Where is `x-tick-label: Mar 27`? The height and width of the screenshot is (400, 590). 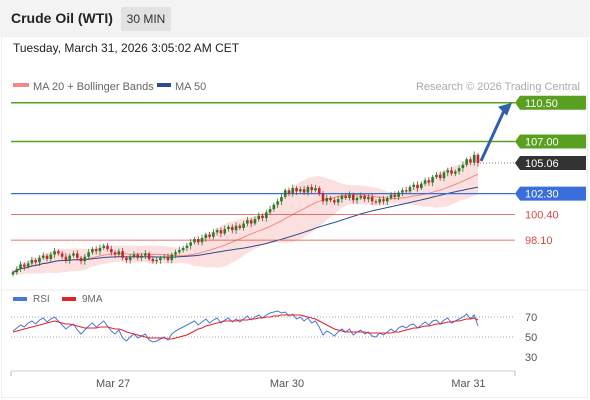
x-tick-label: Mar 27 is located at coordinates (113, 384).